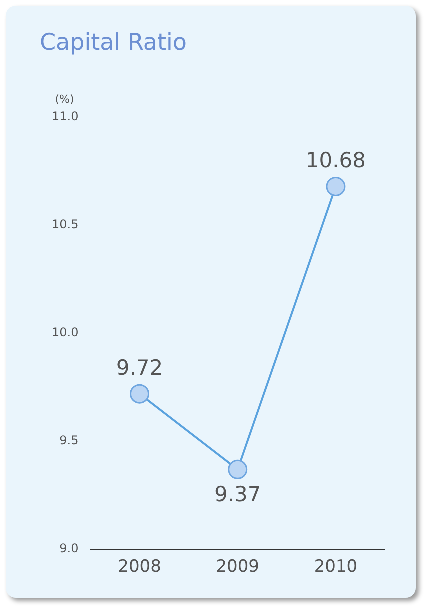 The height and width of the screenshot is (606, 429). I want to click on y-tick-label: 10.5, so click(65, 225).